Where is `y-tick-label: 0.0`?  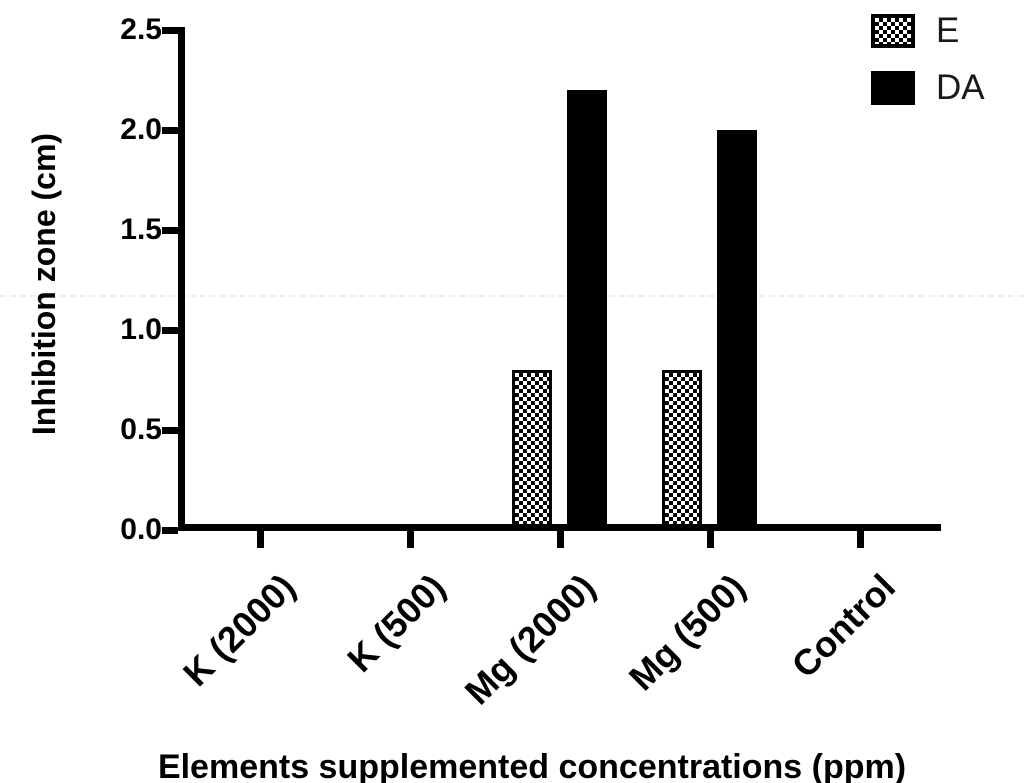 y-tick-label: 0.0 is located at coordinates (141, 529).